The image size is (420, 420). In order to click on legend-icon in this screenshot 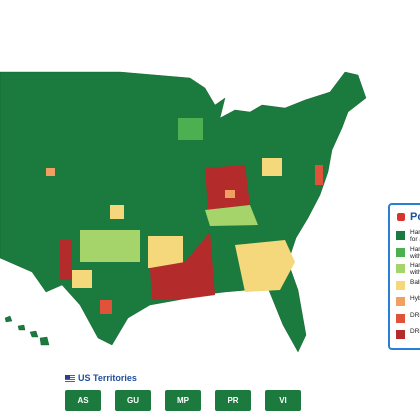, I will do `click(401, 217)`.